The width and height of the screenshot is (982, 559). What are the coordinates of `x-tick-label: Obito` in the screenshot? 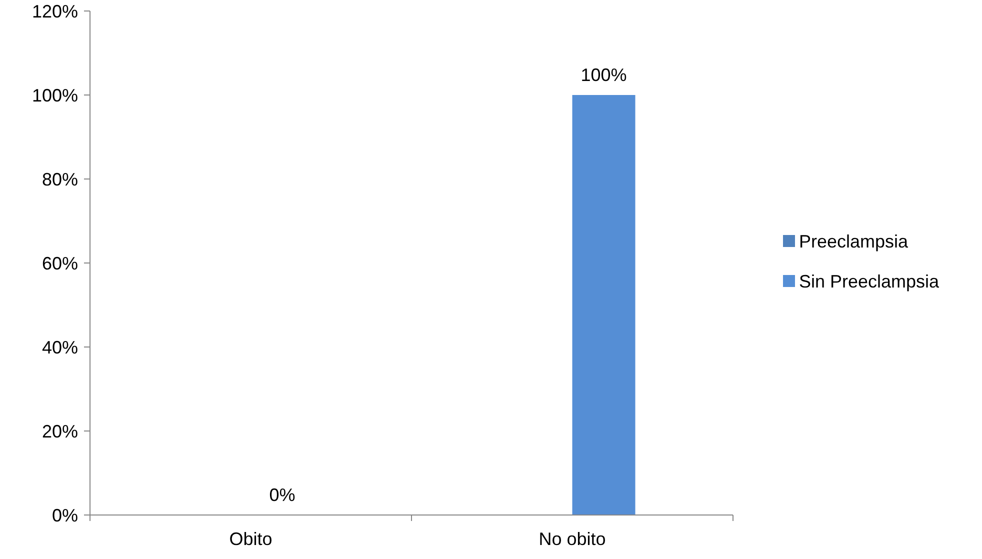 It's located at (250, 539).